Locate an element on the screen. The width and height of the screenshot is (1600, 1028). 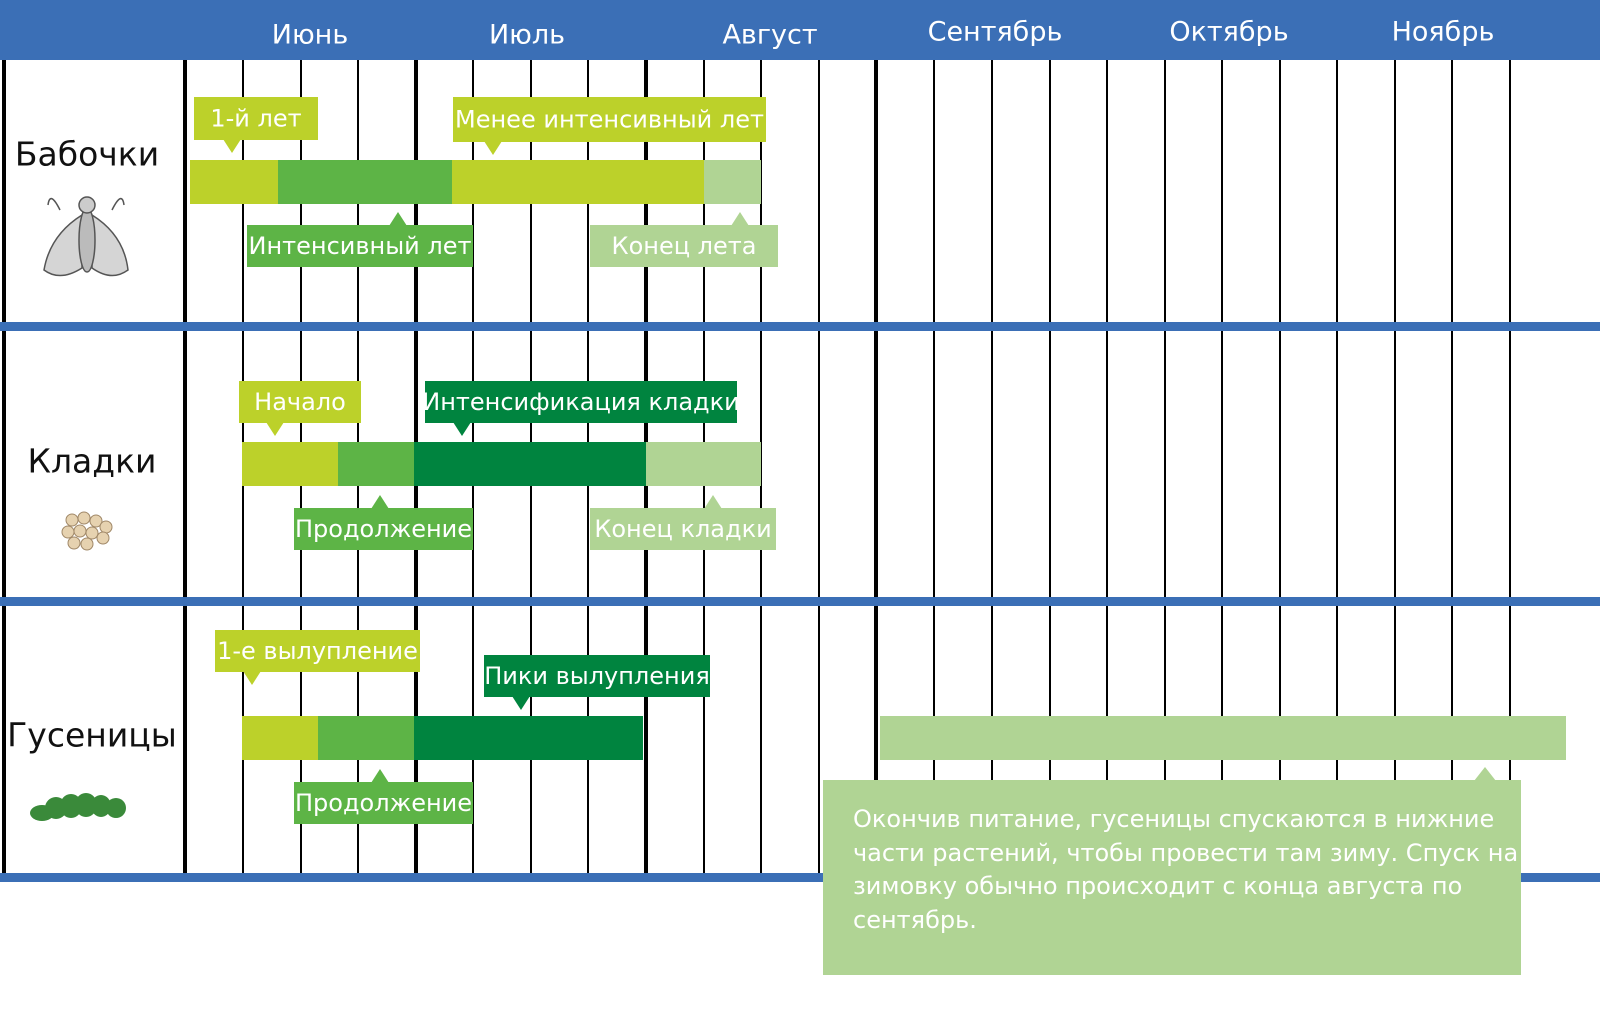
note-line: сентябрь. is located at coordinates (915, 920).